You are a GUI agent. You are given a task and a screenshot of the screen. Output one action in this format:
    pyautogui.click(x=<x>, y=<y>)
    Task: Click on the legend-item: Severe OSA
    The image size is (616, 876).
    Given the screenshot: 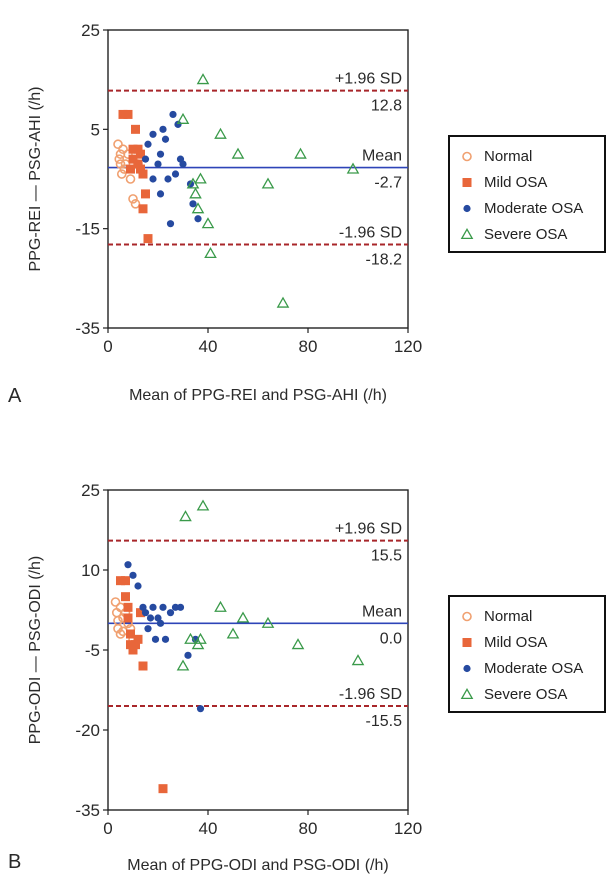 What is the action you would take?
    pyautogui.click(x=527, y=694)
    